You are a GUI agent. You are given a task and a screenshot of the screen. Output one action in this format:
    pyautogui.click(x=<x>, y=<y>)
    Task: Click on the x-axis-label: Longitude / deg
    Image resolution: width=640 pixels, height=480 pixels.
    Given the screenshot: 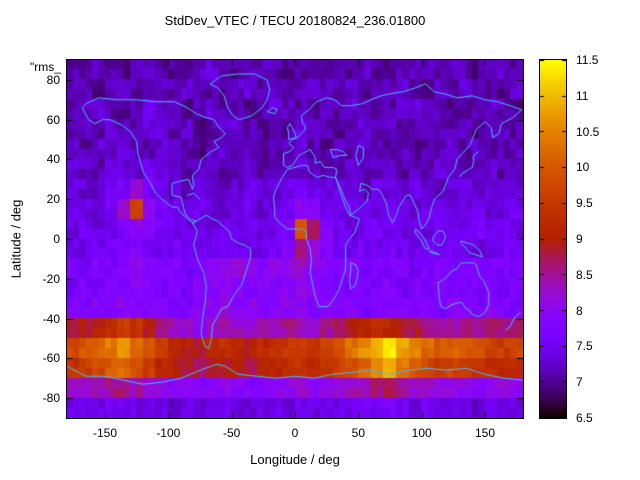 What is the action you would take?
    pyautogui.click(x=295, y=459)
    